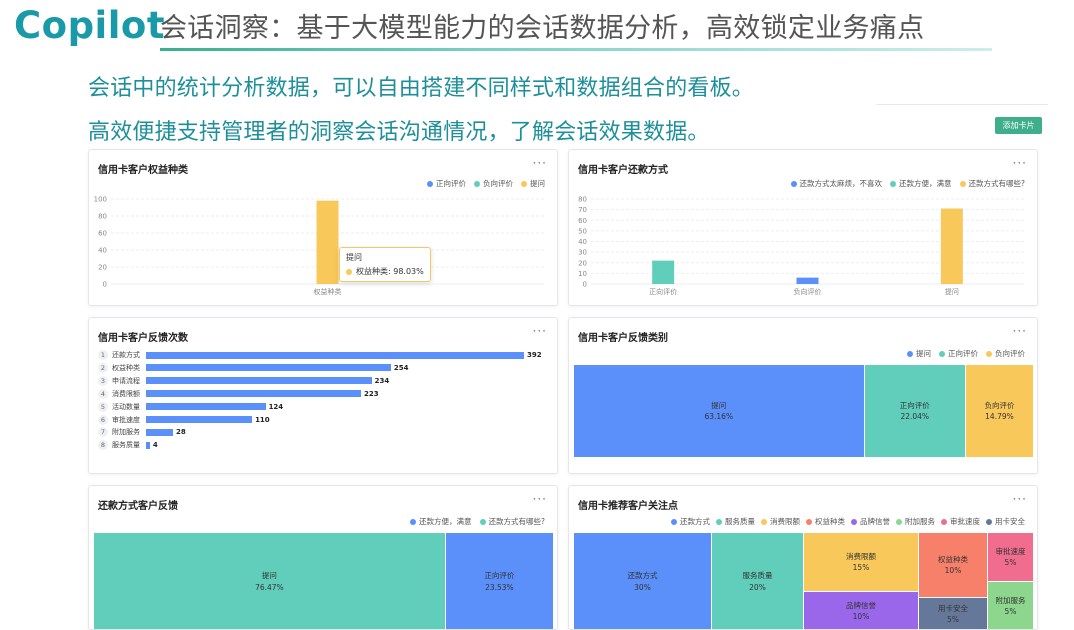 The height and width of the screenshot is (630, 1074). Describe the element at coordinates (953, 571) in the screenshot. I see `treemap-cell-value: 10%` at that location.